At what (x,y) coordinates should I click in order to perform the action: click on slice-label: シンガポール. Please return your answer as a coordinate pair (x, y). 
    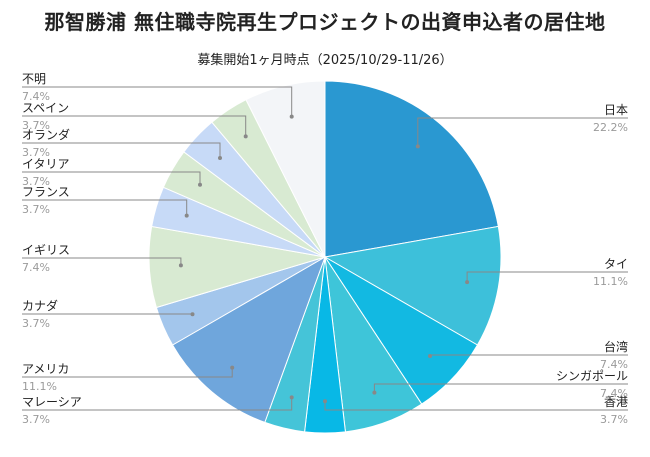
    Looking at the image, I should click on (592, 376).